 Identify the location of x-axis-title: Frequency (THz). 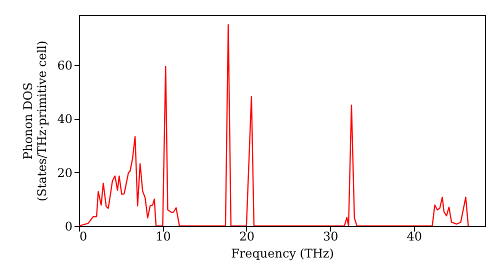
(282, 253).